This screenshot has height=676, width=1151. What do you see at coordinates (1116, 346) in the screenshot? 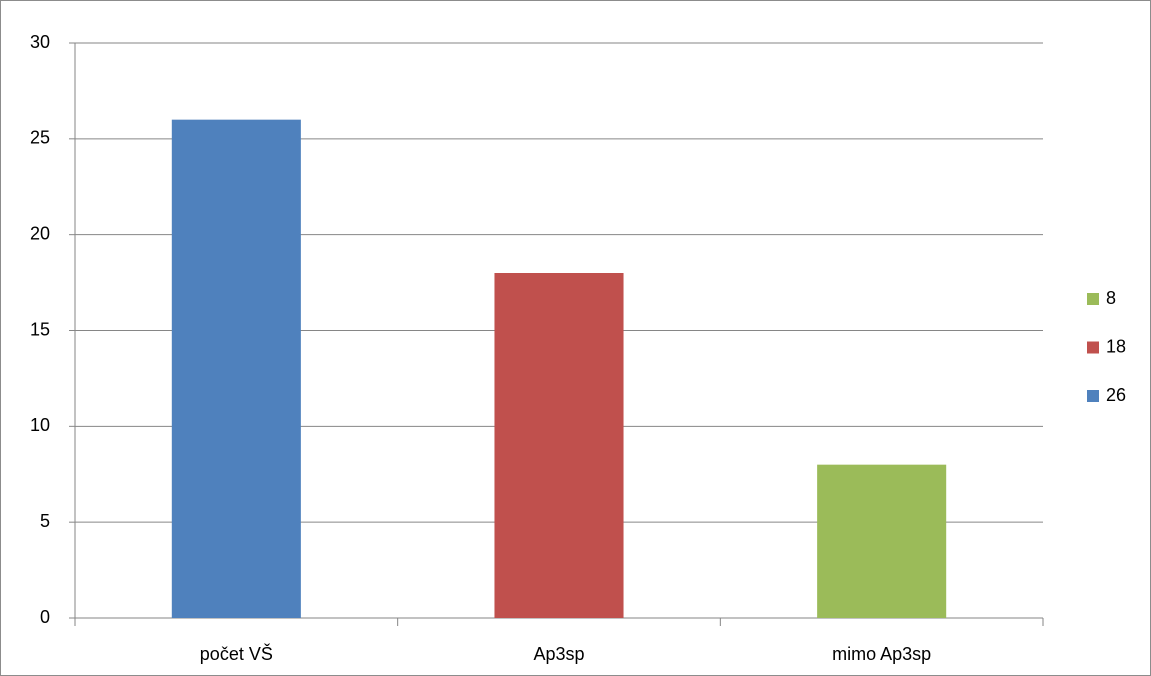
I see `legend-label: 18` at bounding box center [1116, 346].